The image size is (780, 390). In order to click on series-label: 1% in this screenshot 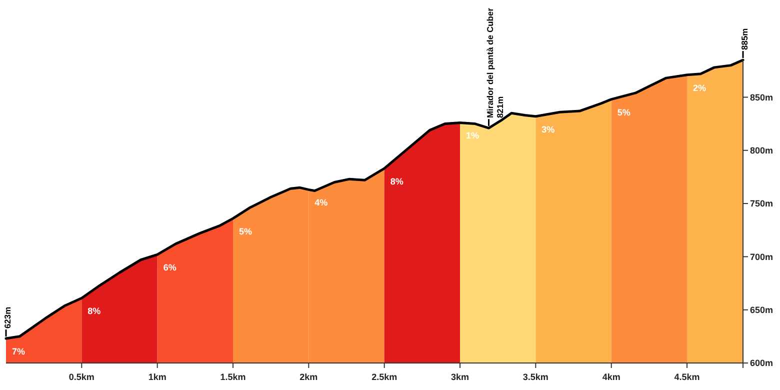, I will do `click(473, 135)`.